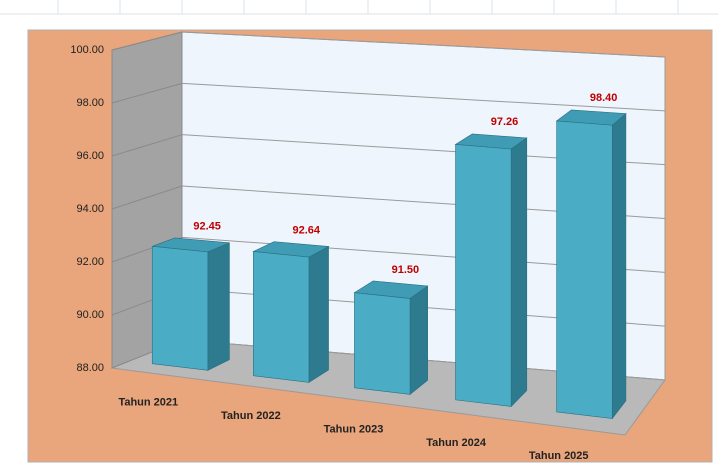 The image size is (718, 468). What do you see at coordinates (505, 122) in the screenshot?
I see `value-label: 97.26` at bounding box center [505, 122].